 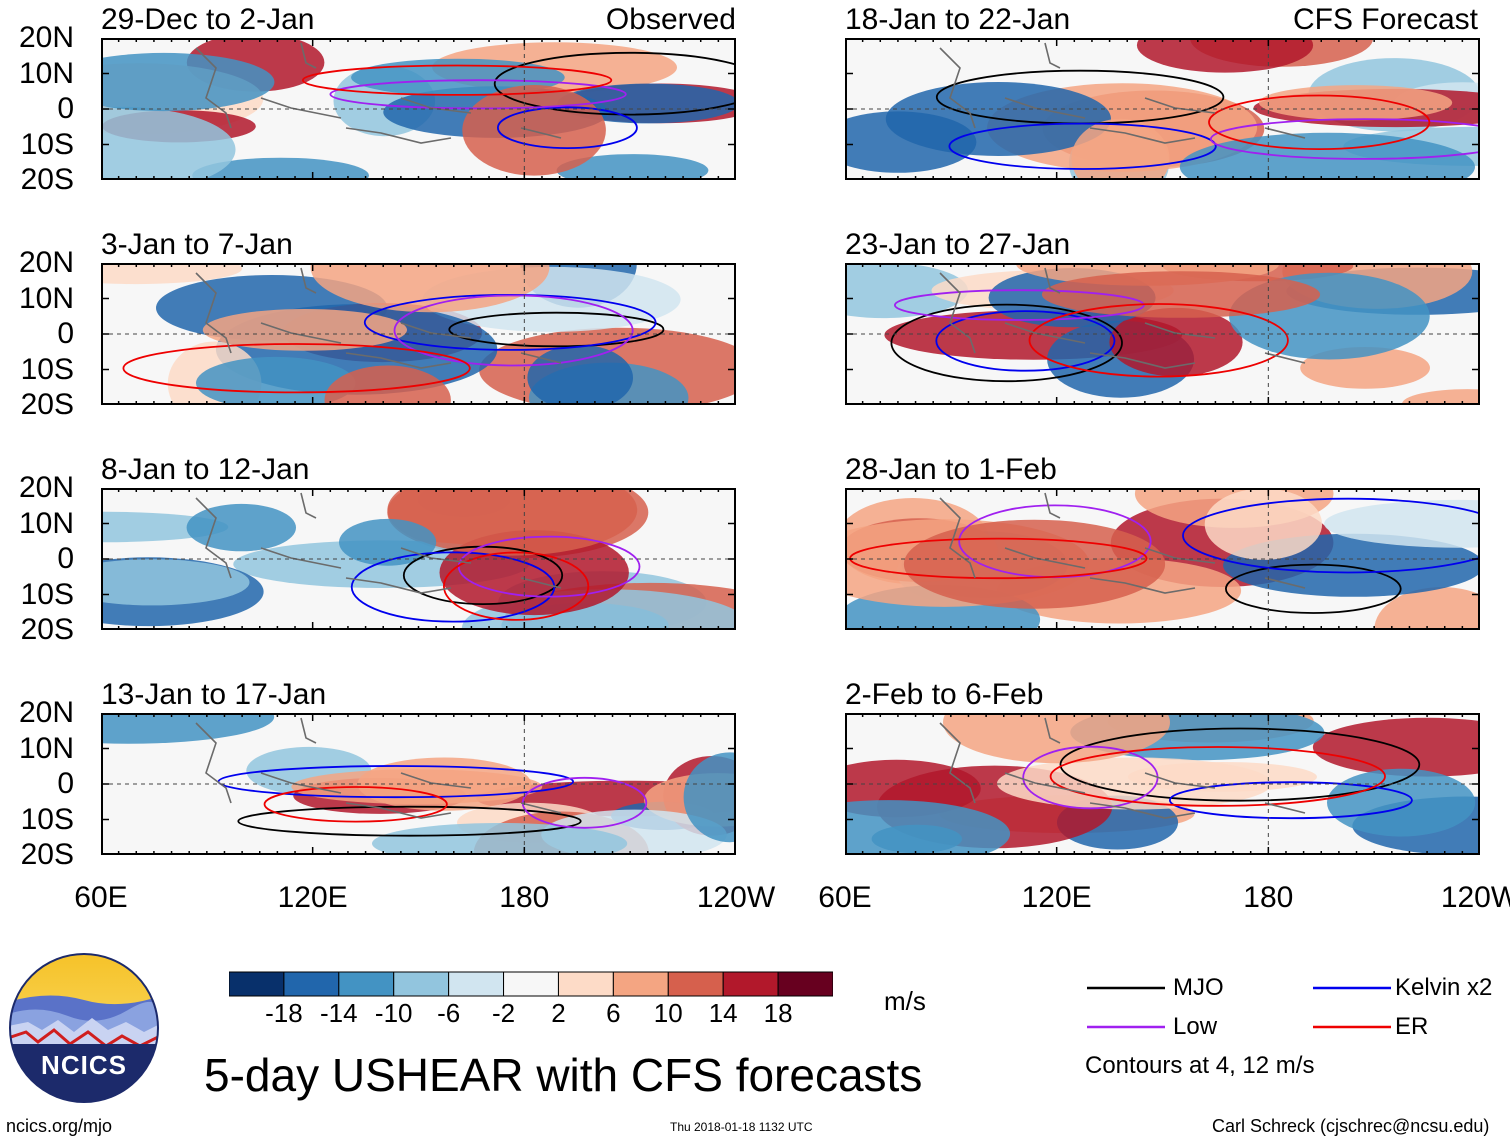 What do you see at coordinates (668, 1013) in the screenshot?
I see `colorbar-label: 10` at bounding box center [668, 1013].